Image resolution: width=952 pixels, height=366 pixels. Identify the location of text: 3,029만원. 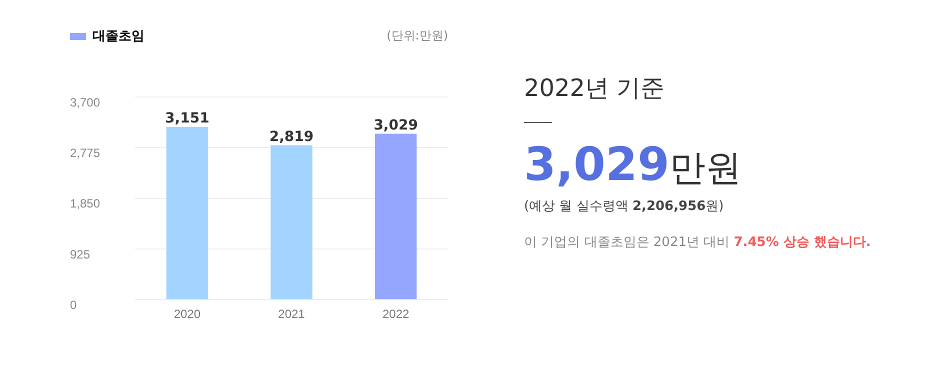
(633, 165).